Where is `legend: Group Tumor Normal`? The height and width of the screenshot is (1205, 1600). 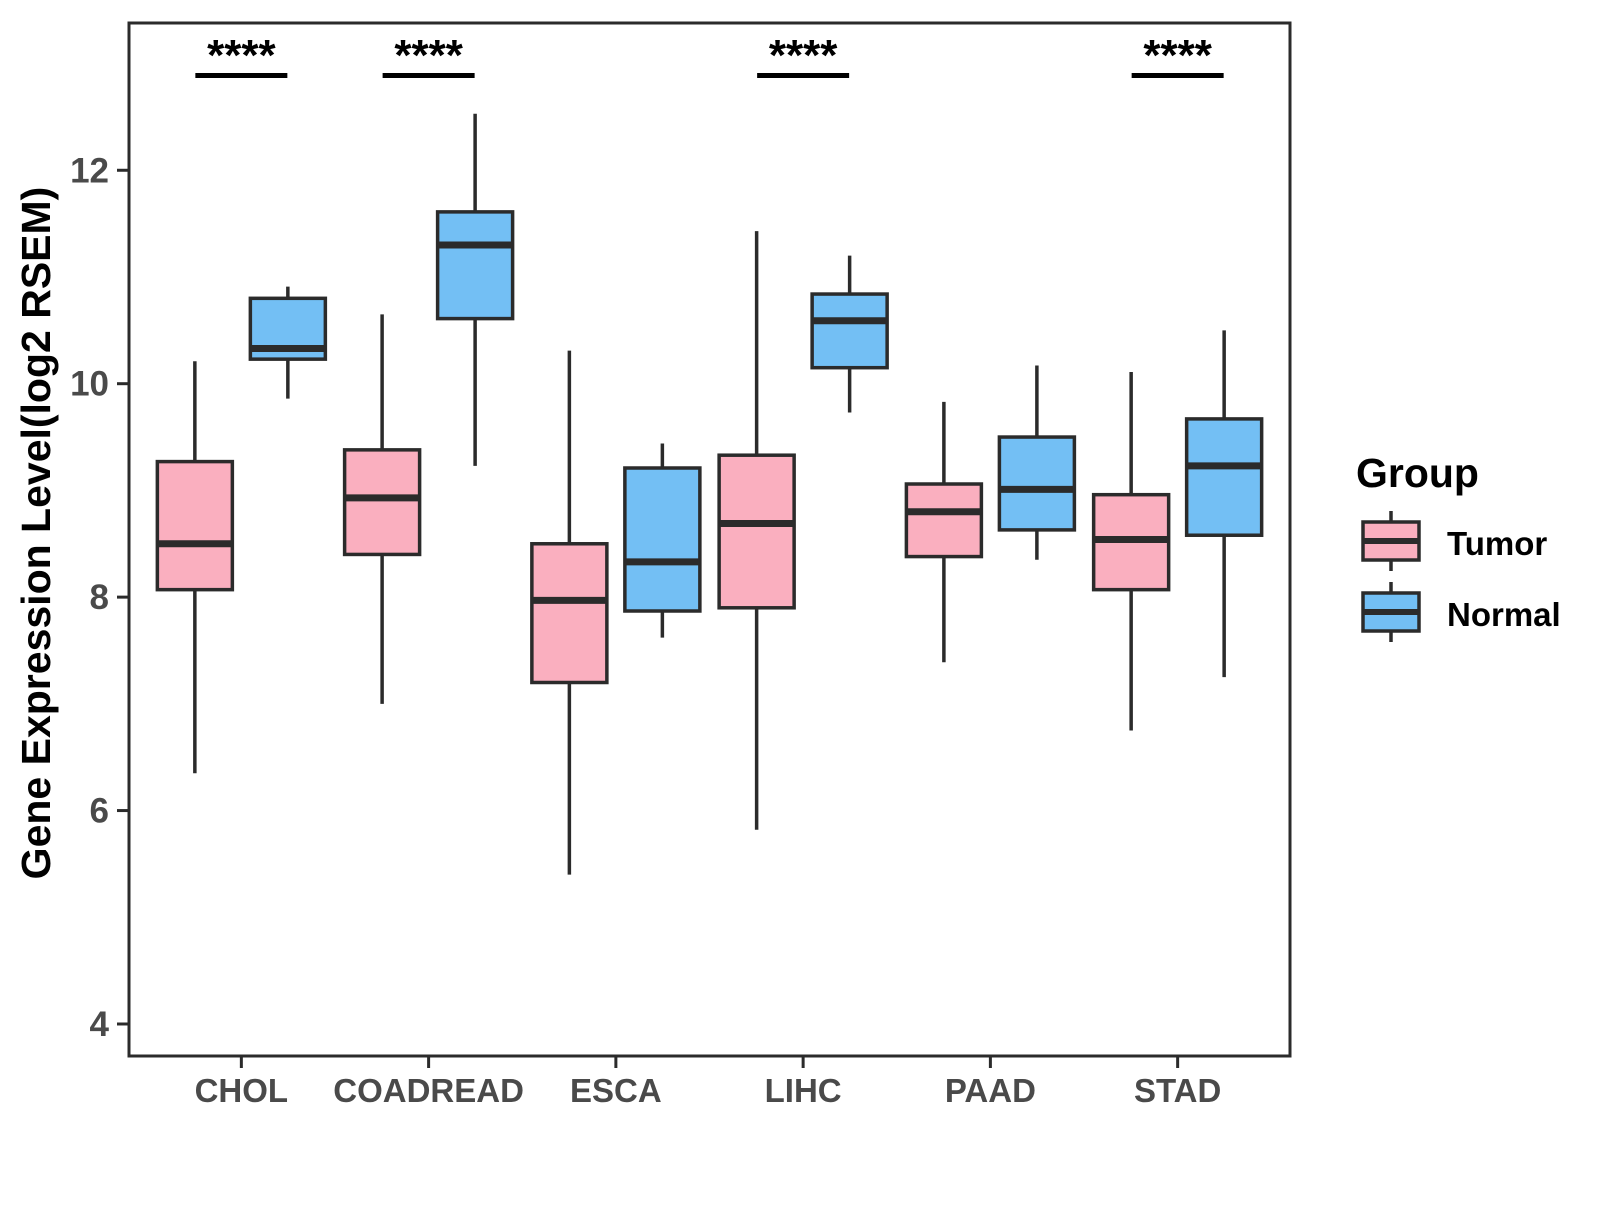 legend: Group Tumor Normal is located at coordinates (1458, 546).